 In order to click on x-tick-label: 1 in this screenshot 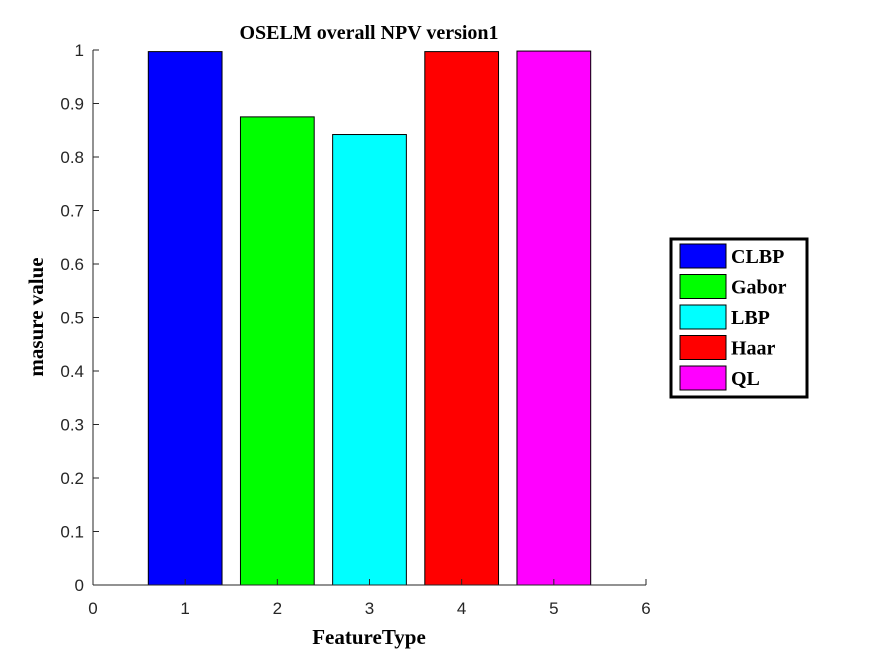, I will do `click(184, 608)`.